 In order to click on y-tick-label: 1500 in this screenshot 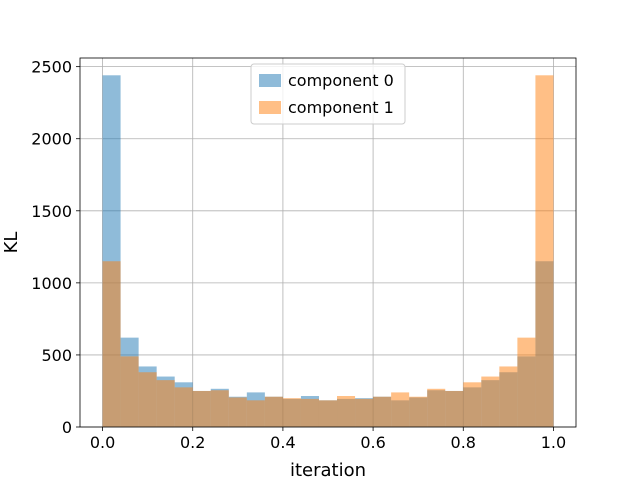, I will do `click(51, 211)`.